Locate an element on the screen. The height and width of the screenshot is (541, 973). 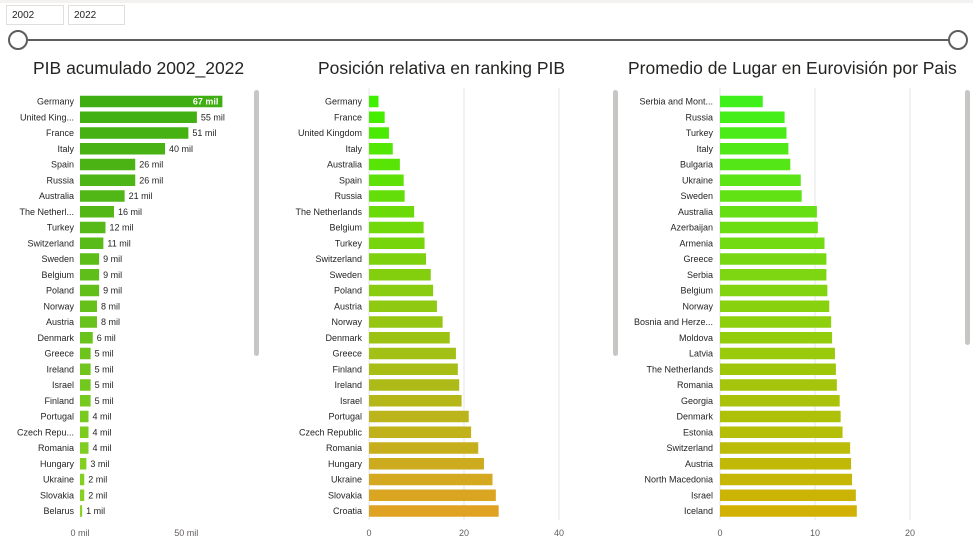
pib-tick-label: 0 mil is located at coordinates (79, 533).